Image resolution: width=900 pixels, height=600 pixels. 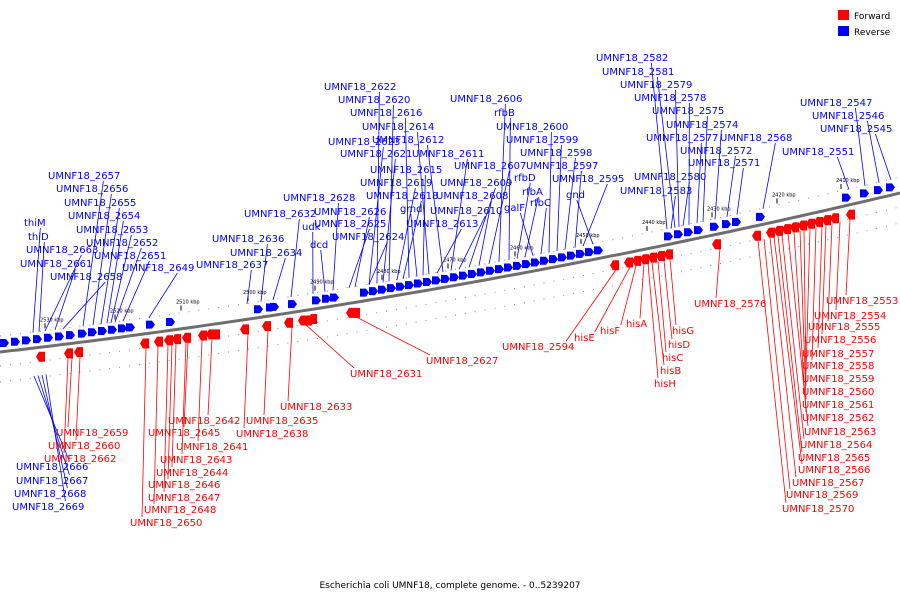 What do you see at coordinates (486, 99) in the screenshot?
I see `reverse-gene-label: UMNF18_2606` at bounding box center [486, 99].